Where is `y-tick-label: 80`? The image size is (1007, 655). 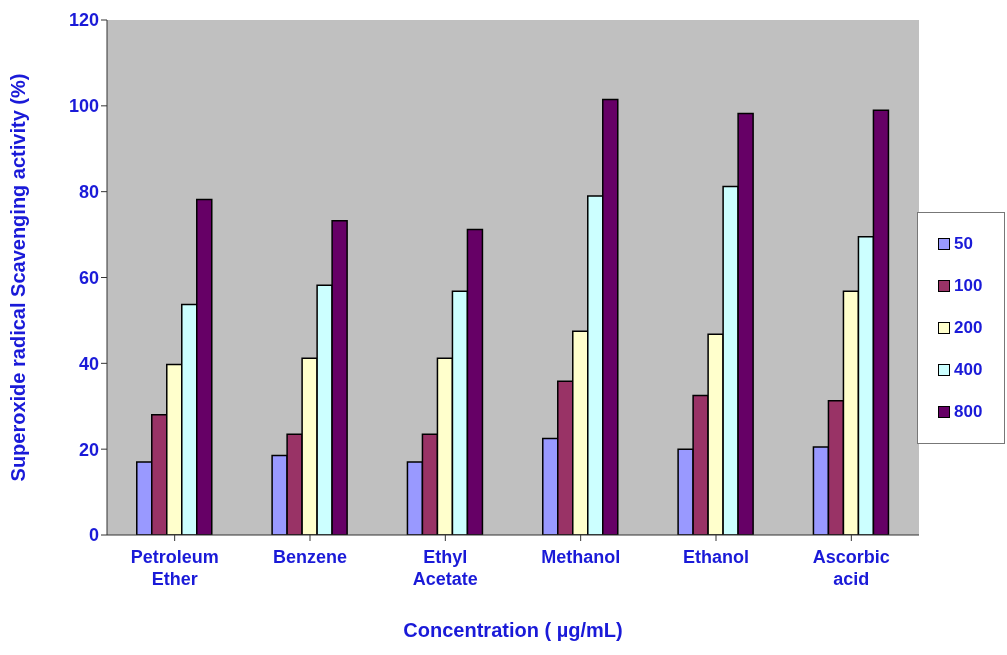
y-tick-label: 80 is located at coordinates (88, 192).